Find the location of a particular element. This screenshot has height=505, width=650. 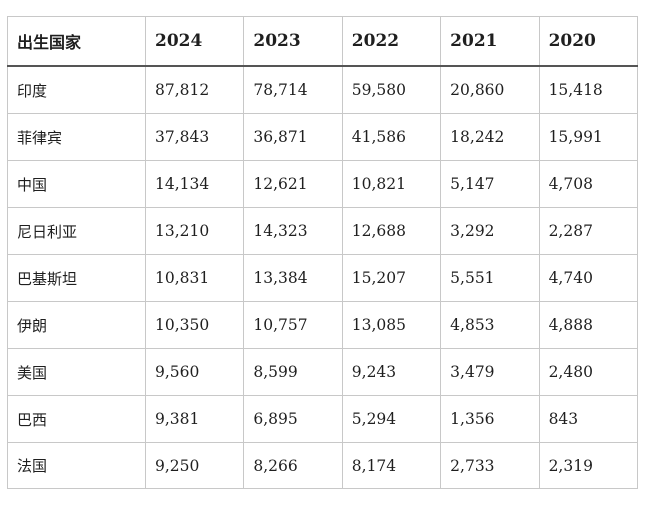

value-cell: 13,085 is located at coordinates (391, 325).